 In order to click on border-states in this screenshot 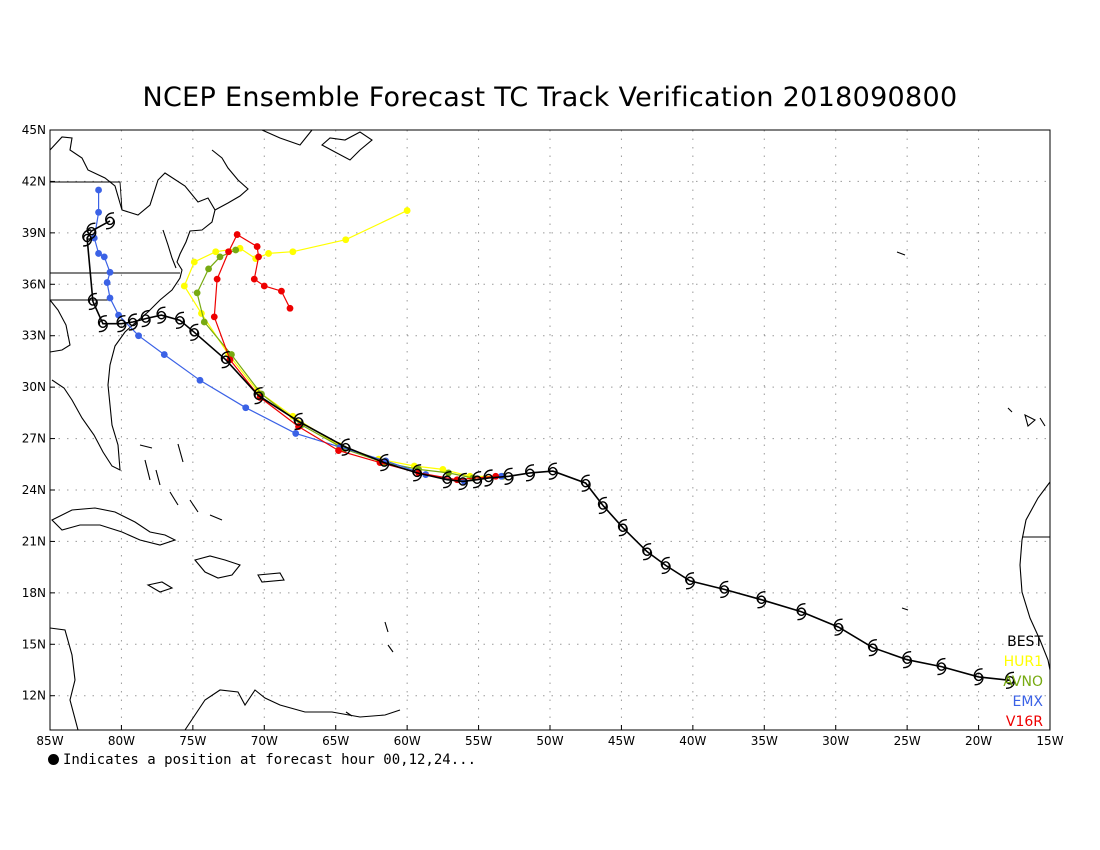, I will do `click(115, 286)`.